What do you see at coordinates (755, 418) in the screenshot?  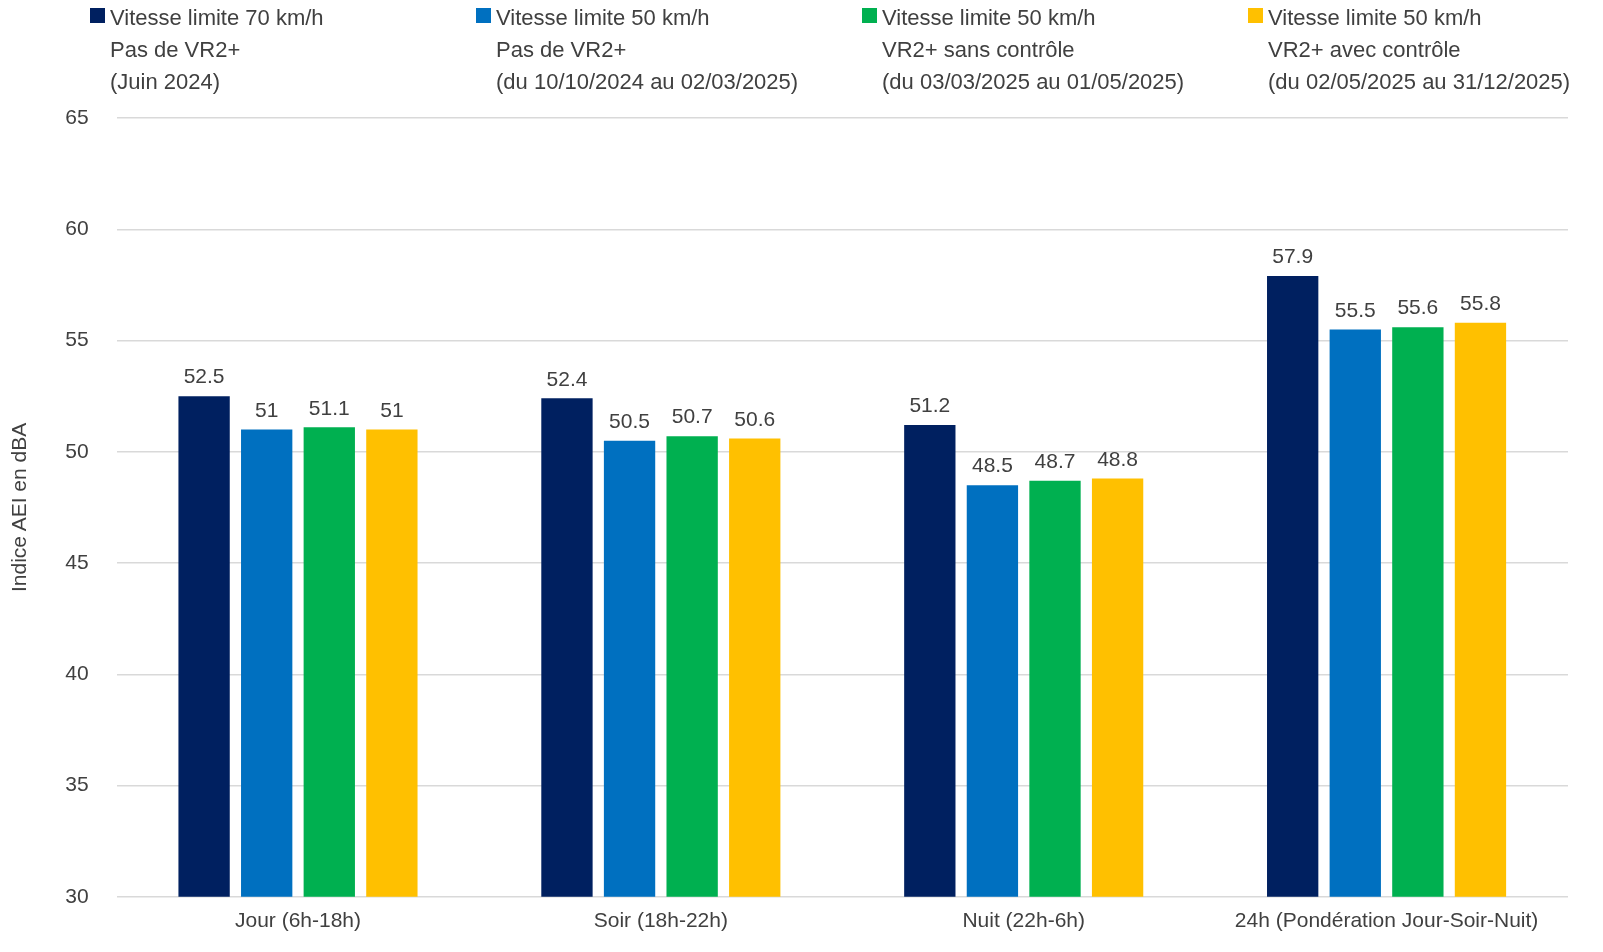 I see `data-label: 50.6` at bounding box center [755, 418].